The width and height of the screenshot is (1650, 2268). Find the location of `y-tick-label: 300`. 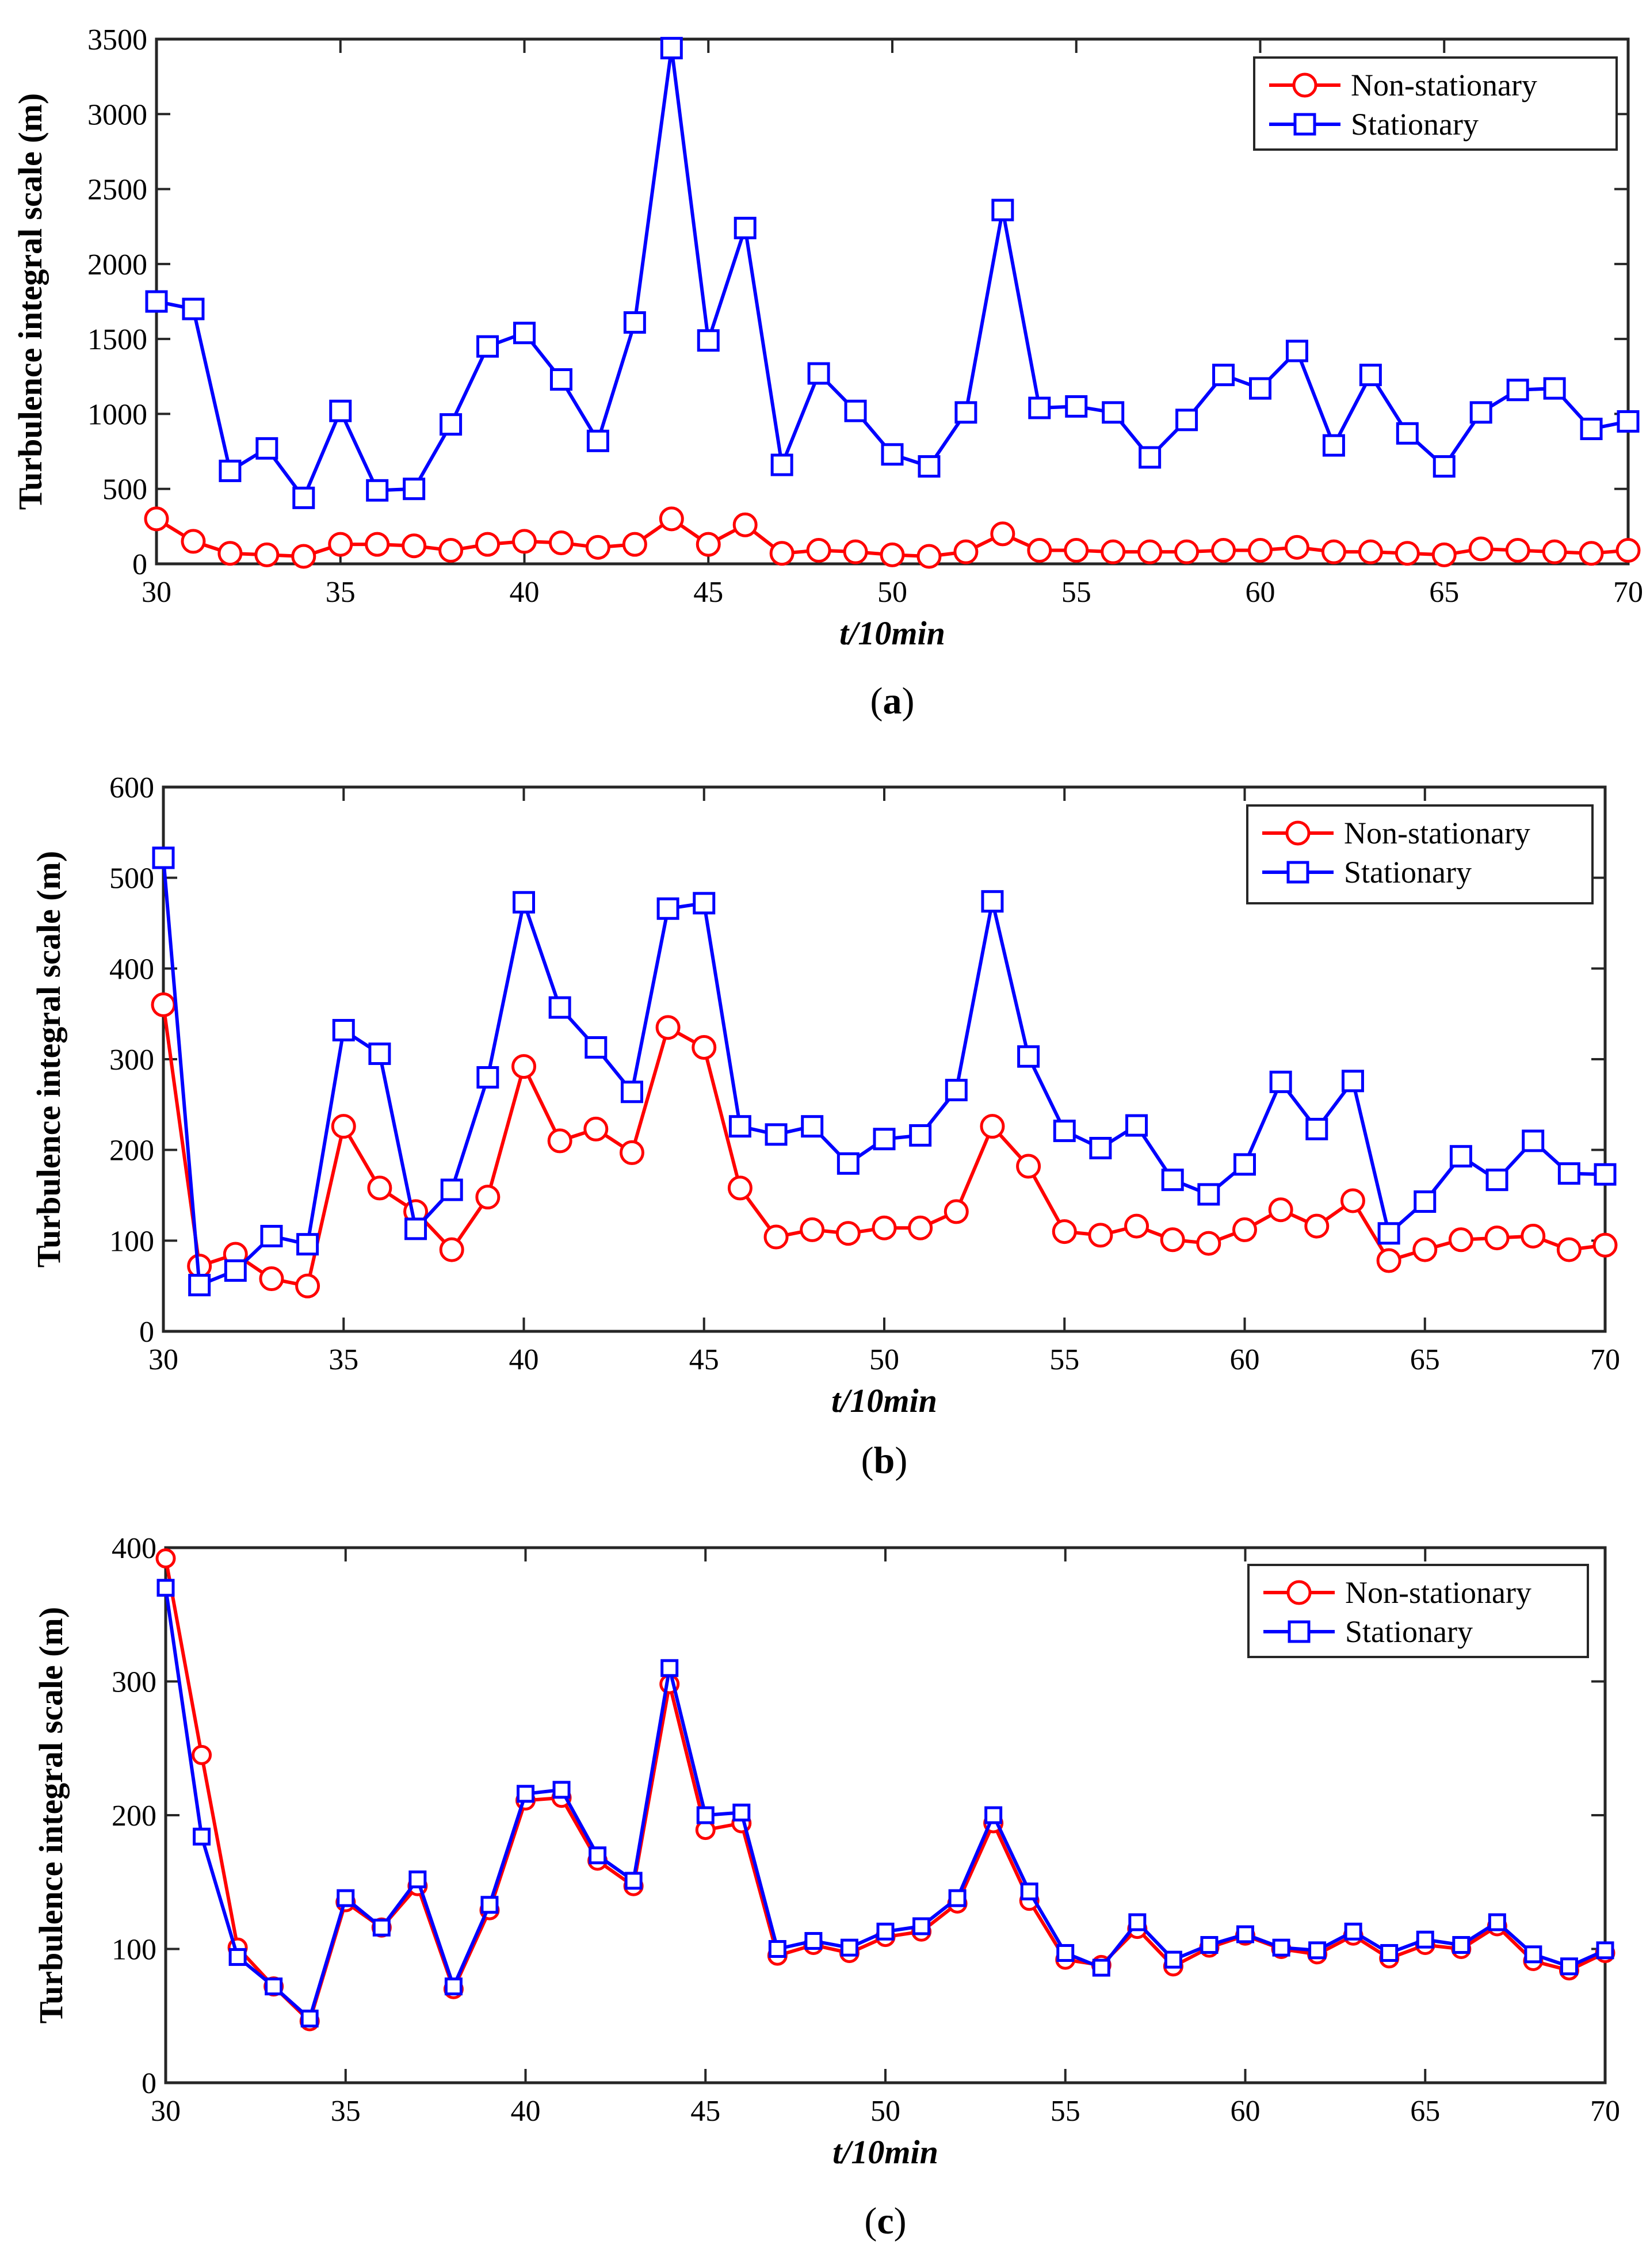

y-tick-label: 300 is located at coordinates (134, 1682).